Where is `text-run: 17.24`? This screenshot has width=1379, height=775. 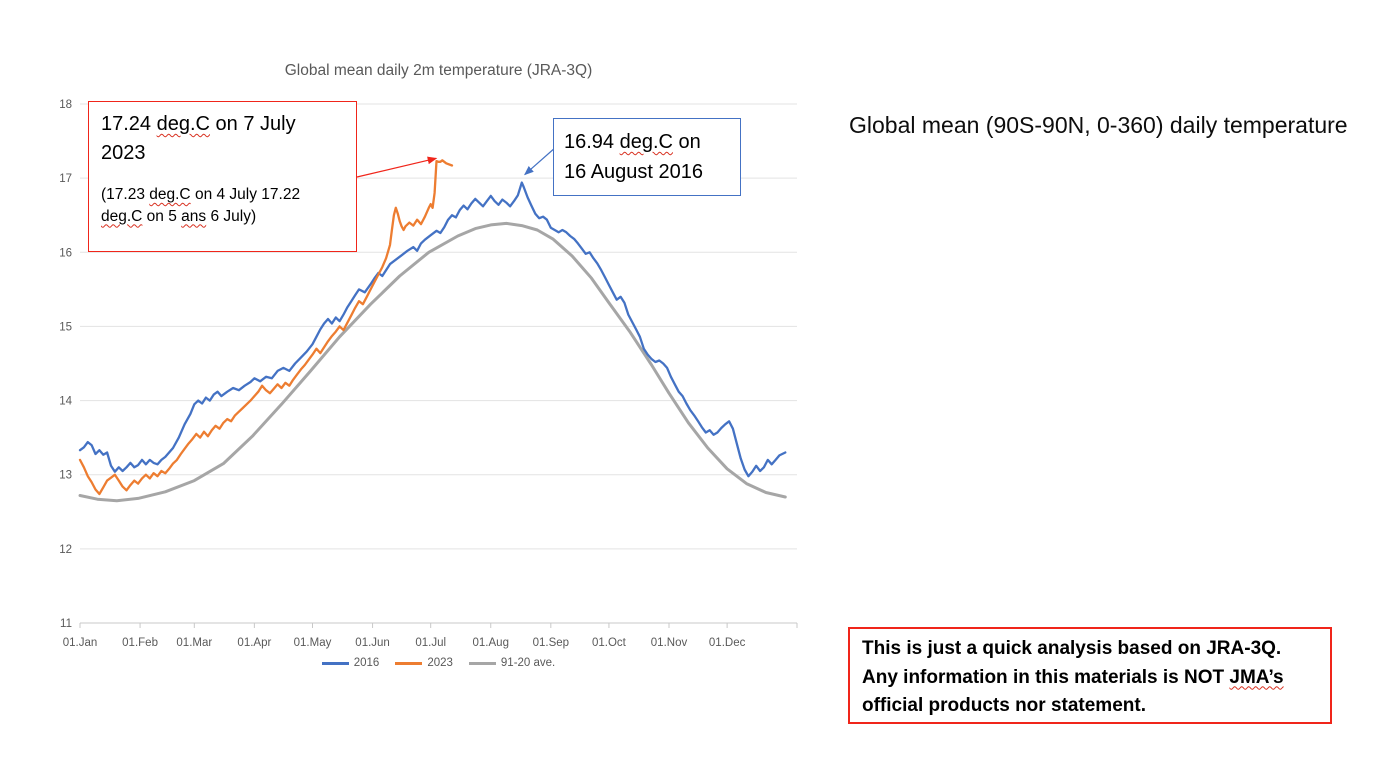 text-run: 17.24 is located at coordinates (129, 124).